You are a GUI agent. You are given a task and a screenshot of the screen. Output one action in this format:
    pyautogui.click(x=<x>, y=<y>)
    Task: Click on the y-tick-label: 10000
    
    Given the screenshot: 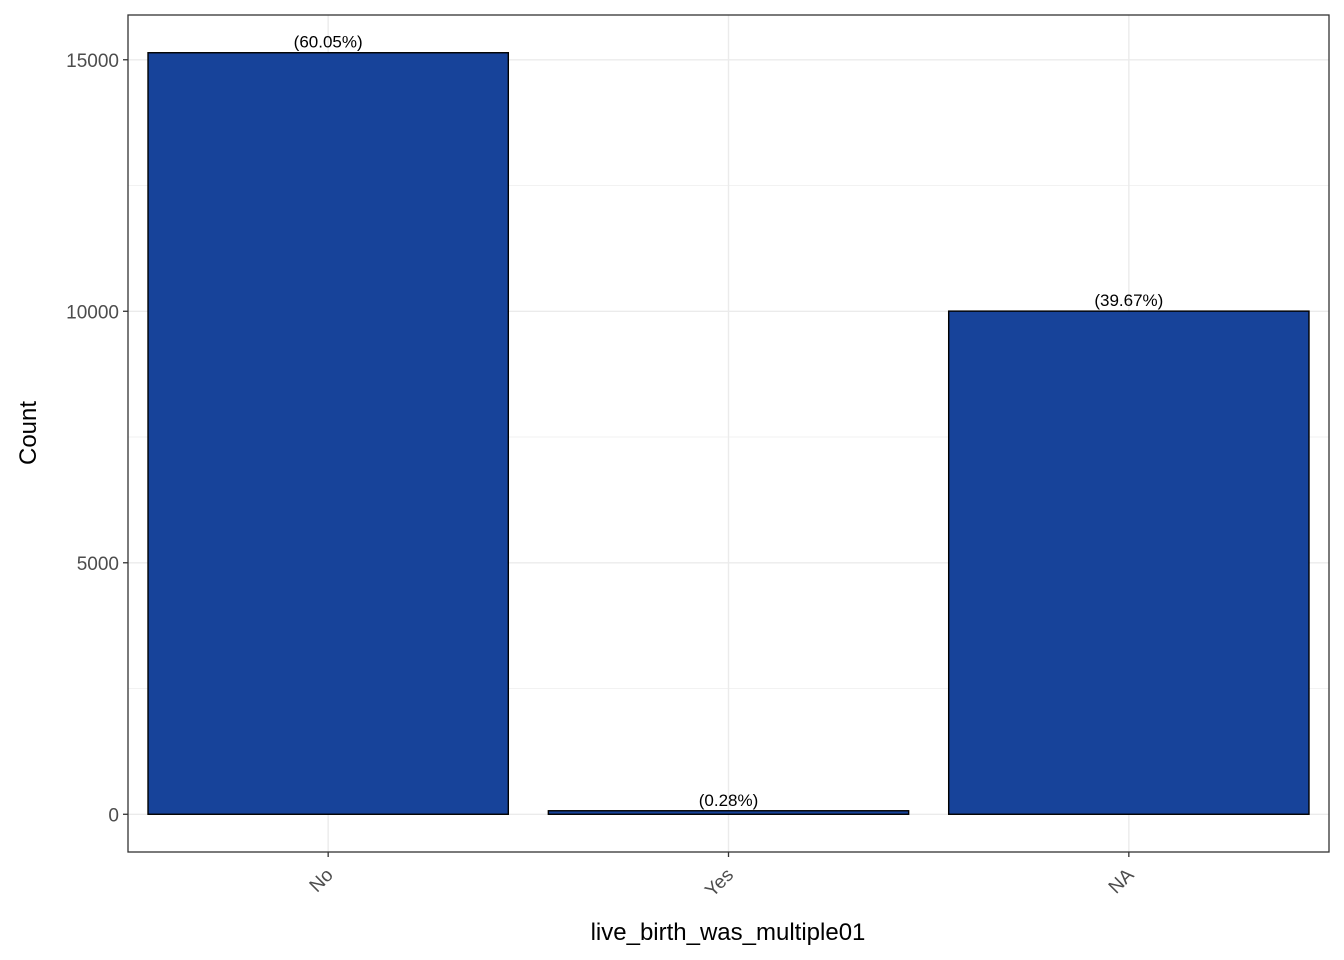 What is the action you would take?
    pyautogui.click(x=92, y=312)
    